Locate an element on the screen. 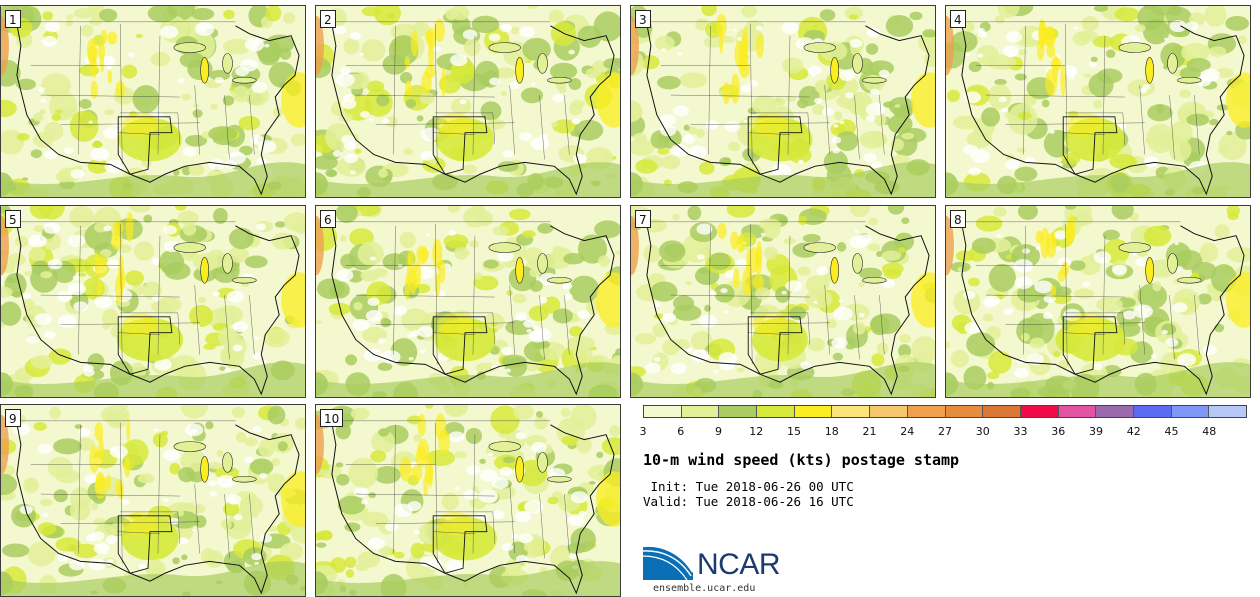 This screenshot has height=597, width=1260. member-label: 1 is located at coordinates (13, 19).